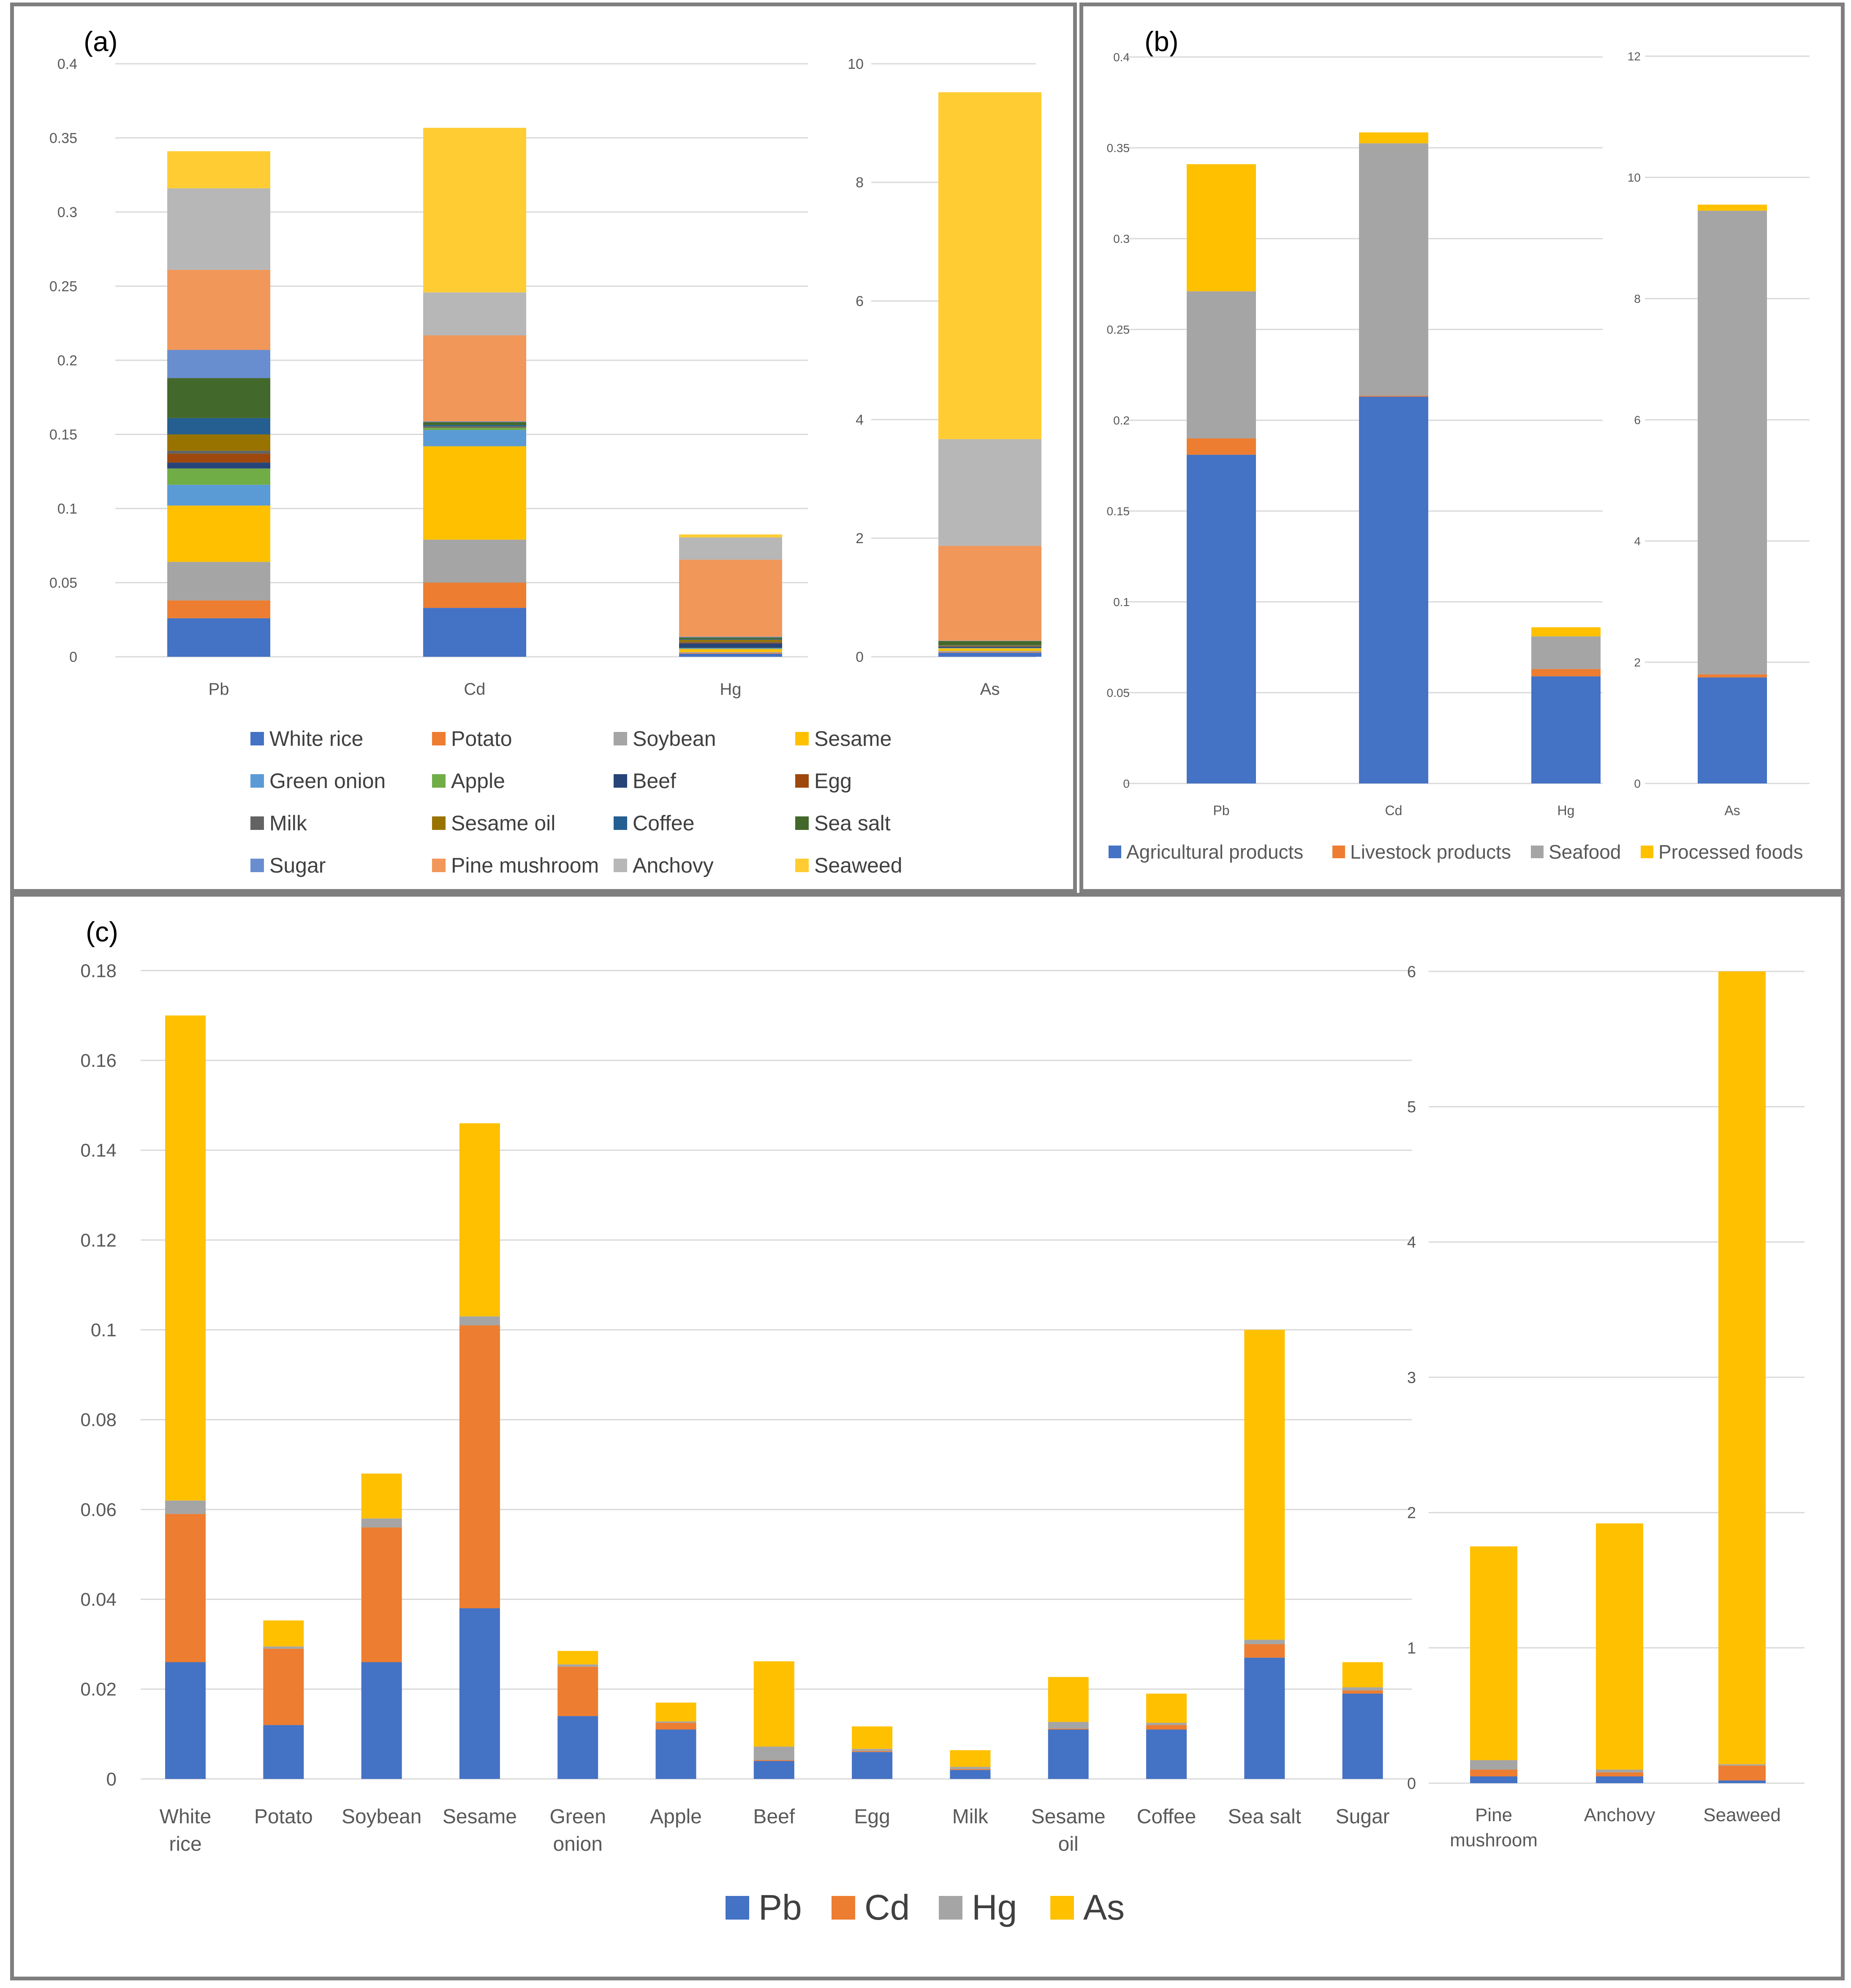  Describe the element at coordinates (67, 212) in the screenshot. I see `chart-a-left-tick-0-3: 0.3` at that location.